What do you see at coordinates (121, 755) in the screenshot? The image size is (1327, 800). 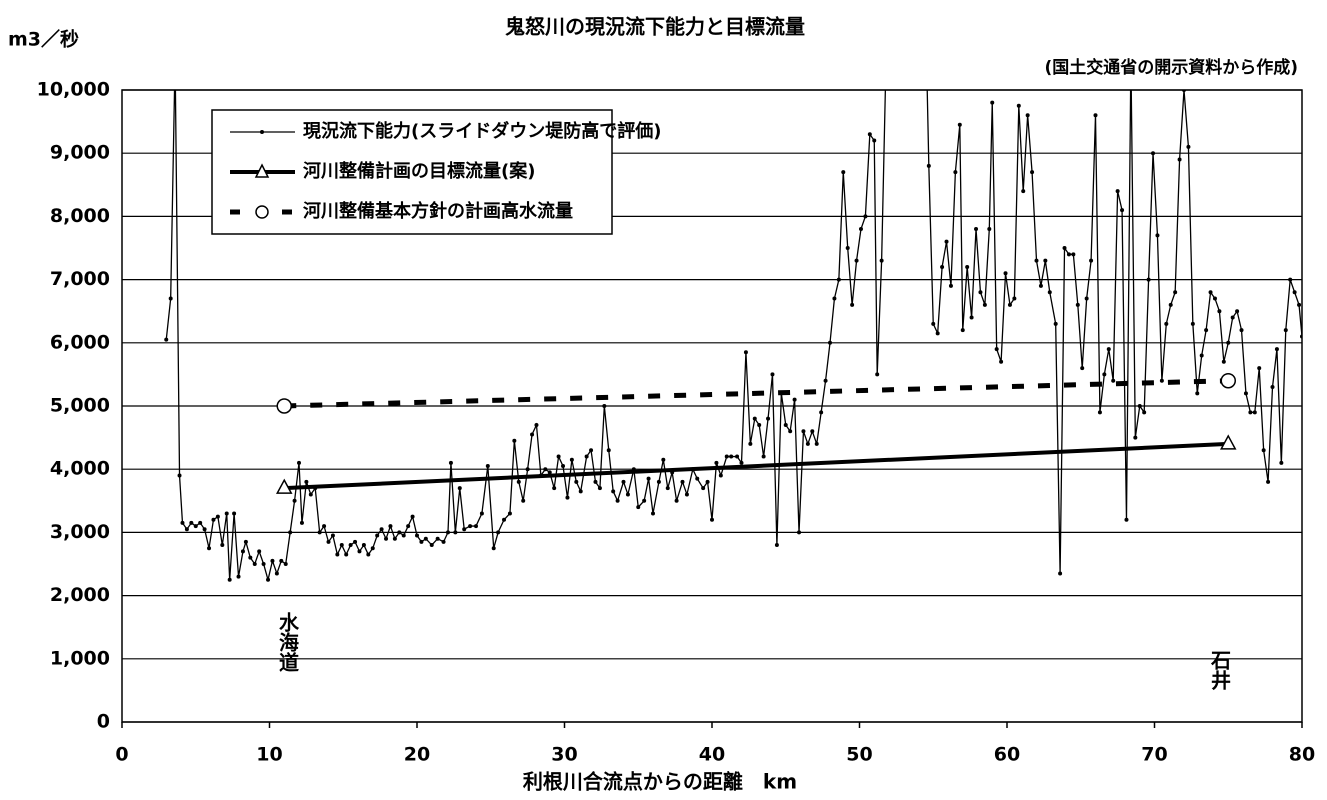 I see `x-tick-label: 0` at bounding box center [121, 755].